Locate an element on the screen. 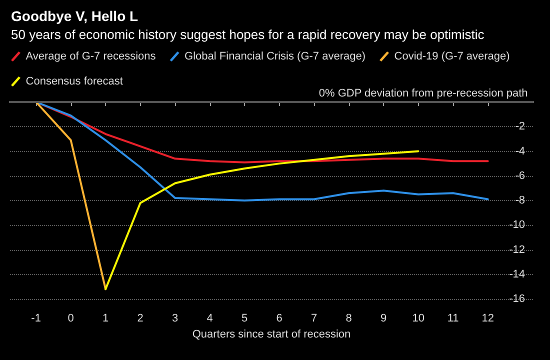 This screenshot has width=550, height=360. x-tick-label: 9 is located at coordinates (383, 318).